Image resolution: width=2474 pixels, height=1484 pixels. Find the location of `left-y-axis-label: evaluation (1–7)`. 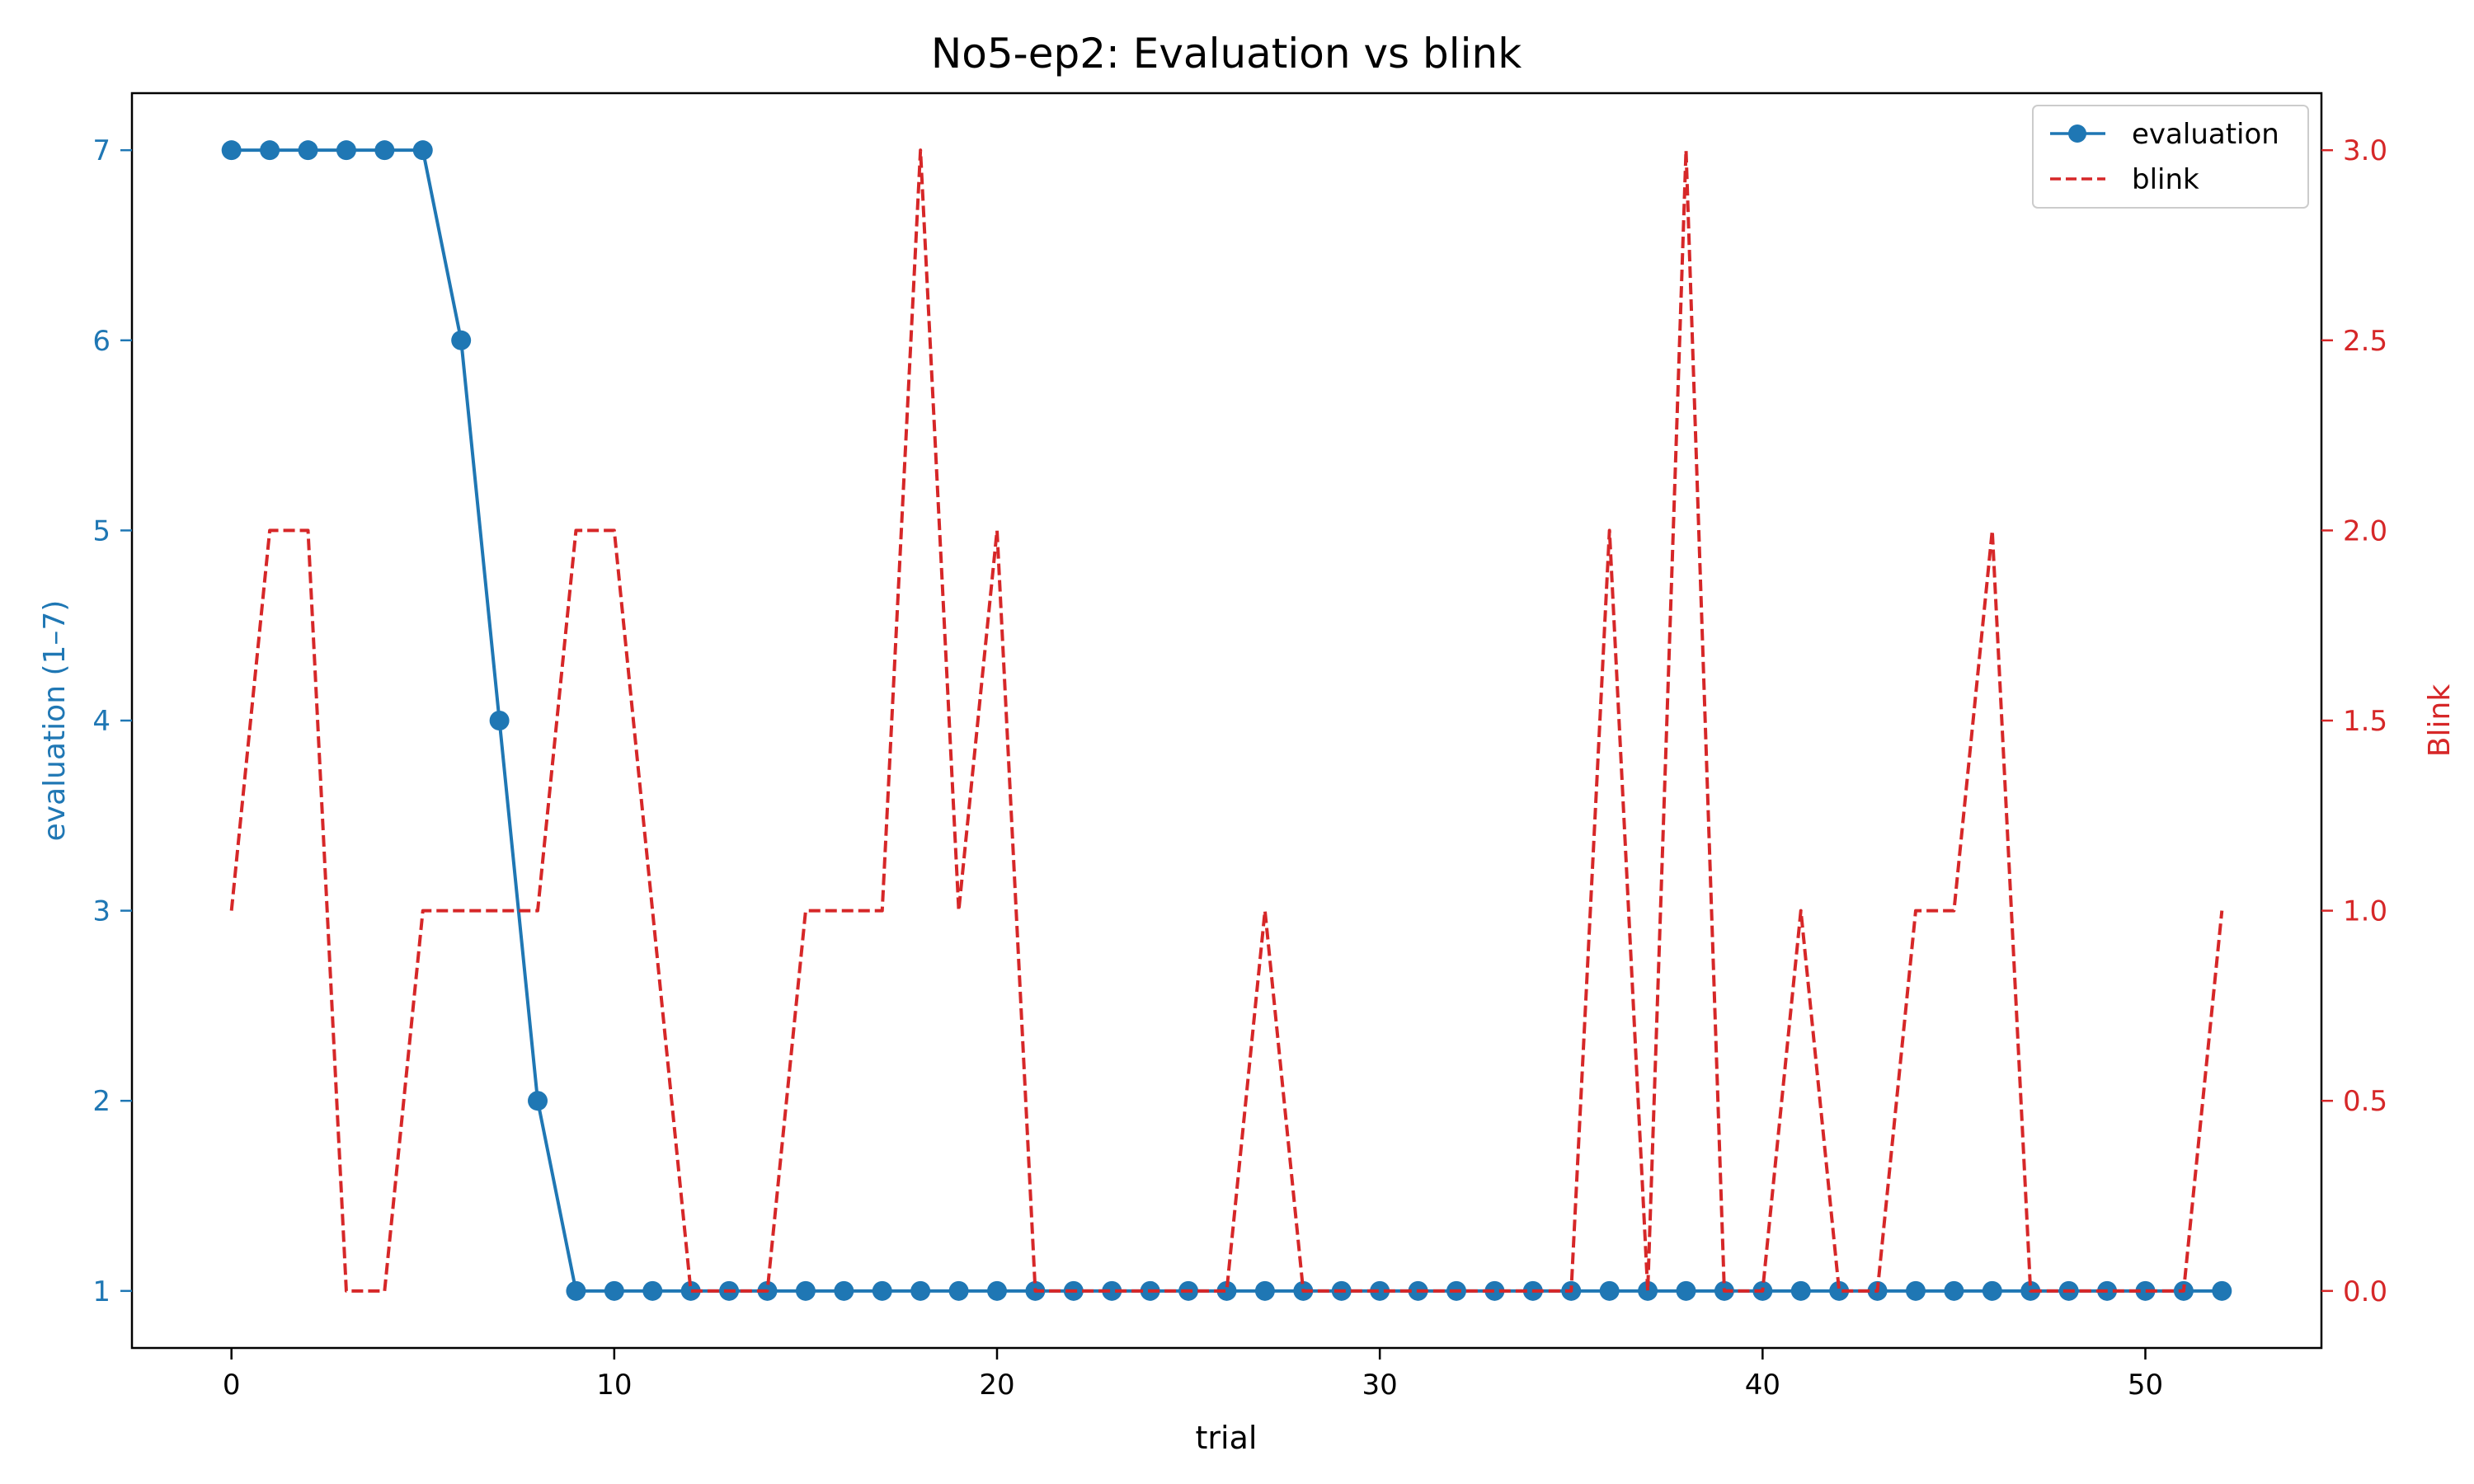

left-y-axis-label: evaluation (1–7) is located at coordinates (55, 721).